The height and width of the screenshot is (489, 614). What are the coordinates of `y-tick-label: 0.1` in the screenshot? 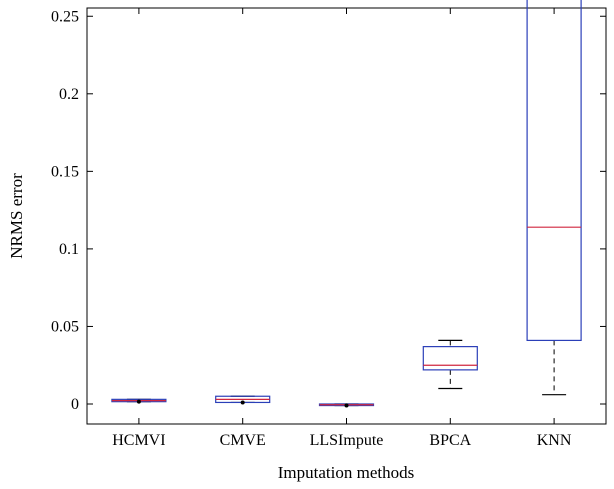 It's located at (69, 249).